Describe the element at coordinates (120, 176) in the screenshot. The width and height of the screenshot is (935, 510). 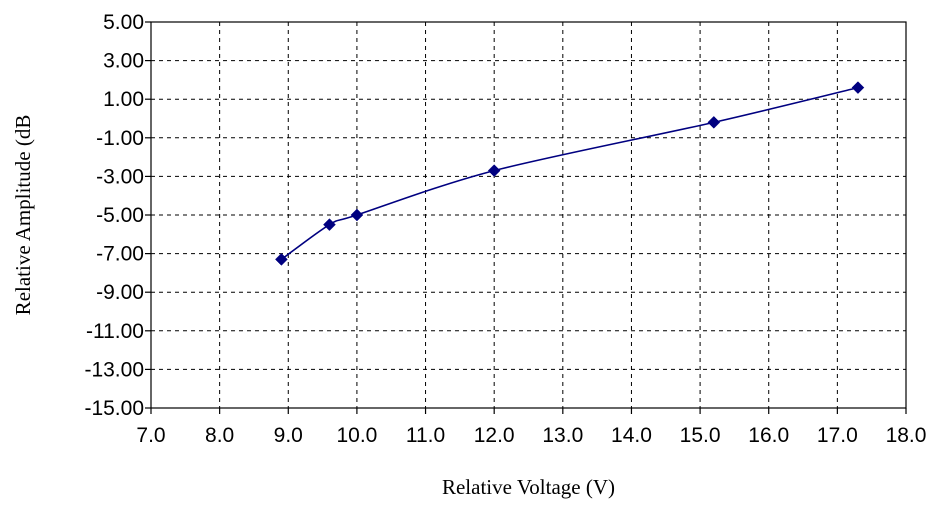
I see `y-tick-label: -3.00` at that location.